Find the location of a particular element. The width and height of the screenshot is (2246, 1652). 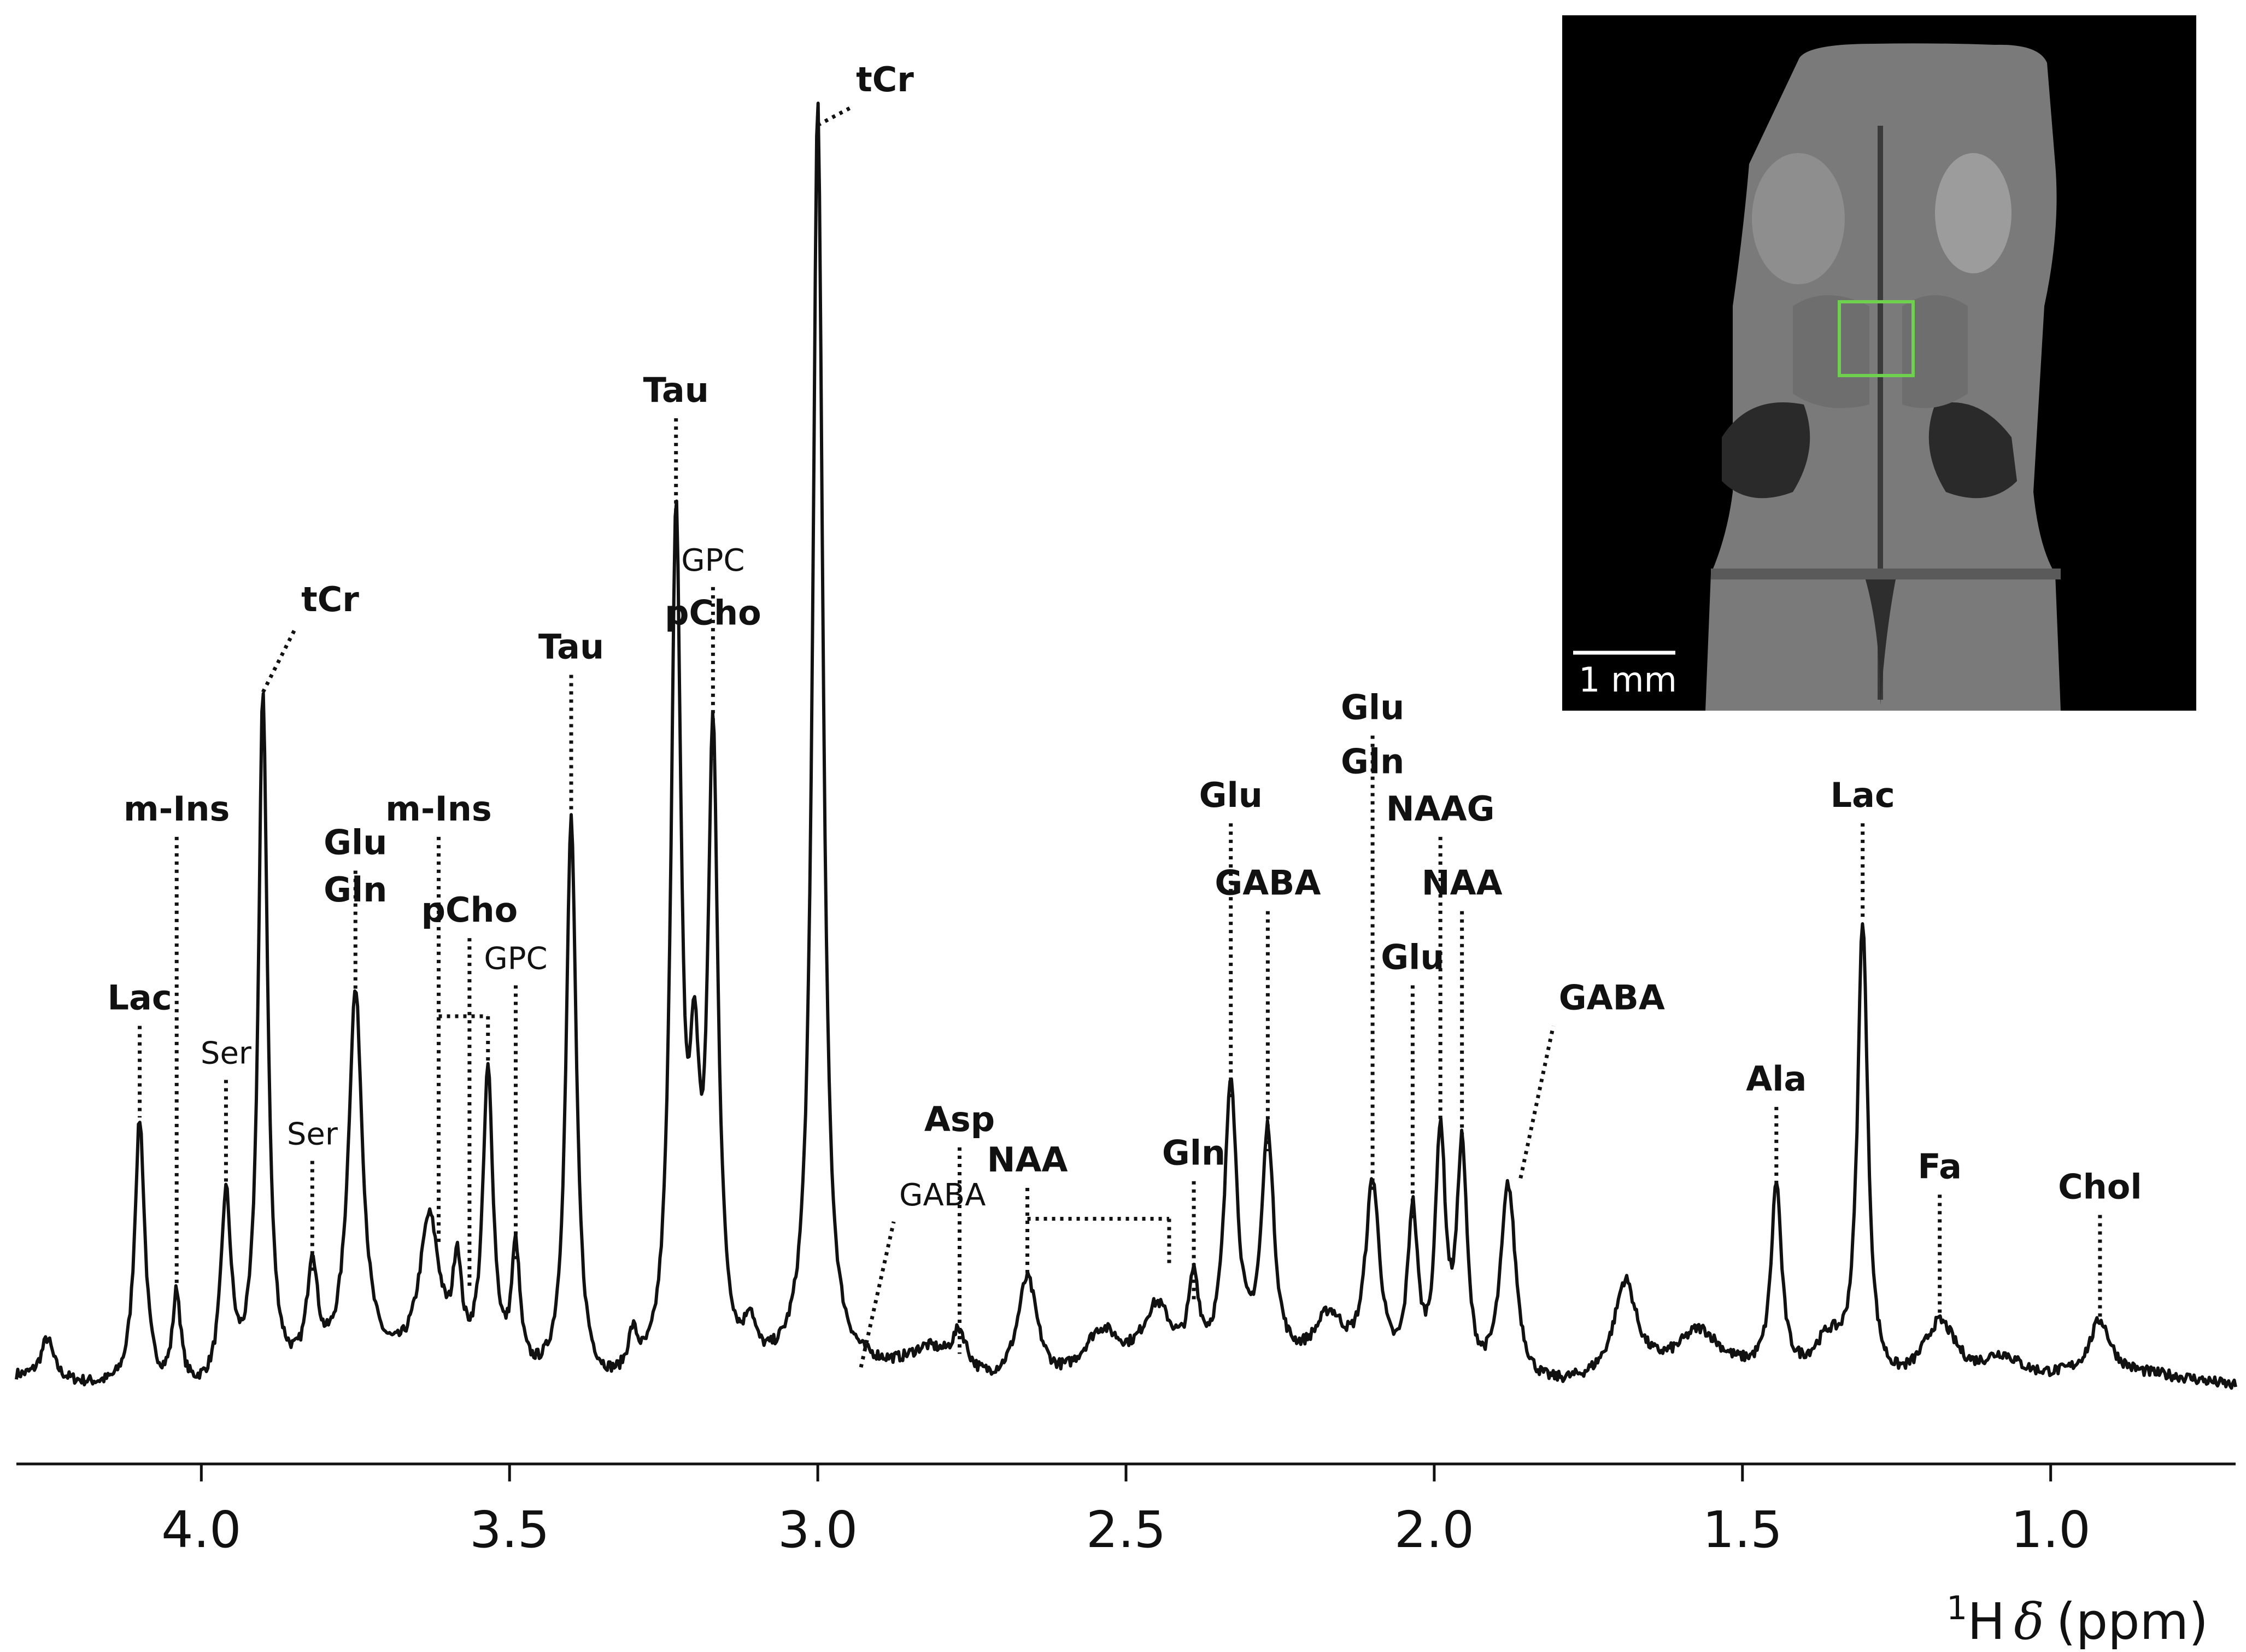

x-tick-label: 3.0 is located at coordinates (818, 1530).